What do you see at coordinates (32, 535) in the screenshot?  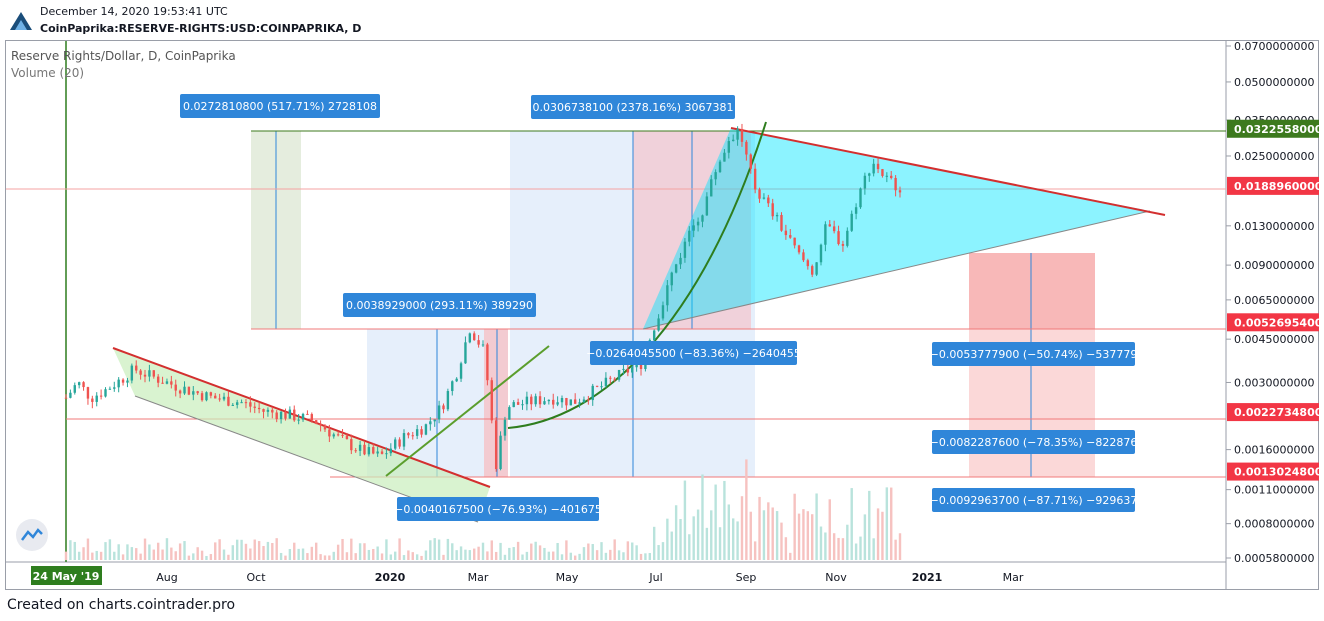 I see `watermark-logo-icon` at bounding box center [32, 535].